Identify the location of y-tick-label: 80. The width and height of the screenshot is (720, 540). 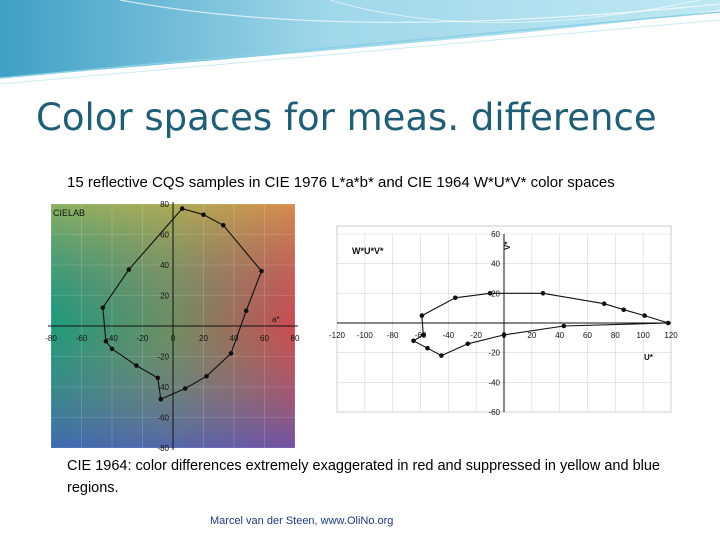
(164, 204).